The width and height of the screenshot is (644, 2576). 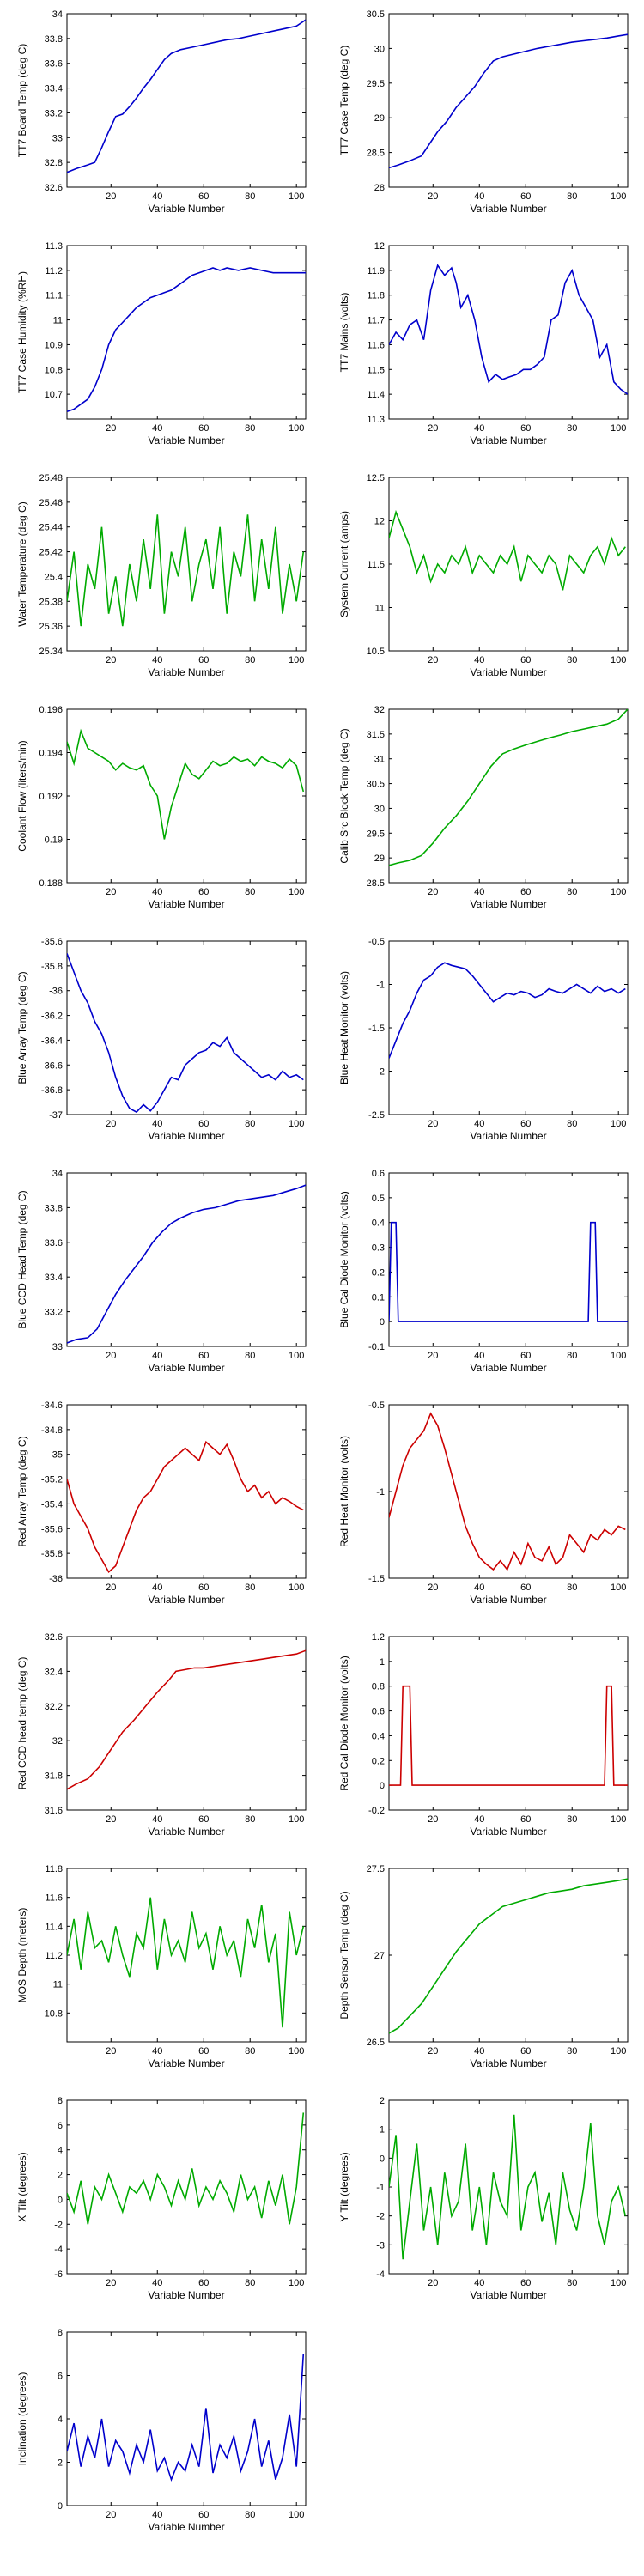 What do you see at coordinates (54, 1777) in the screenshot?
I see `y-tick-label: 31.8` at bounding box center [54, 1777].